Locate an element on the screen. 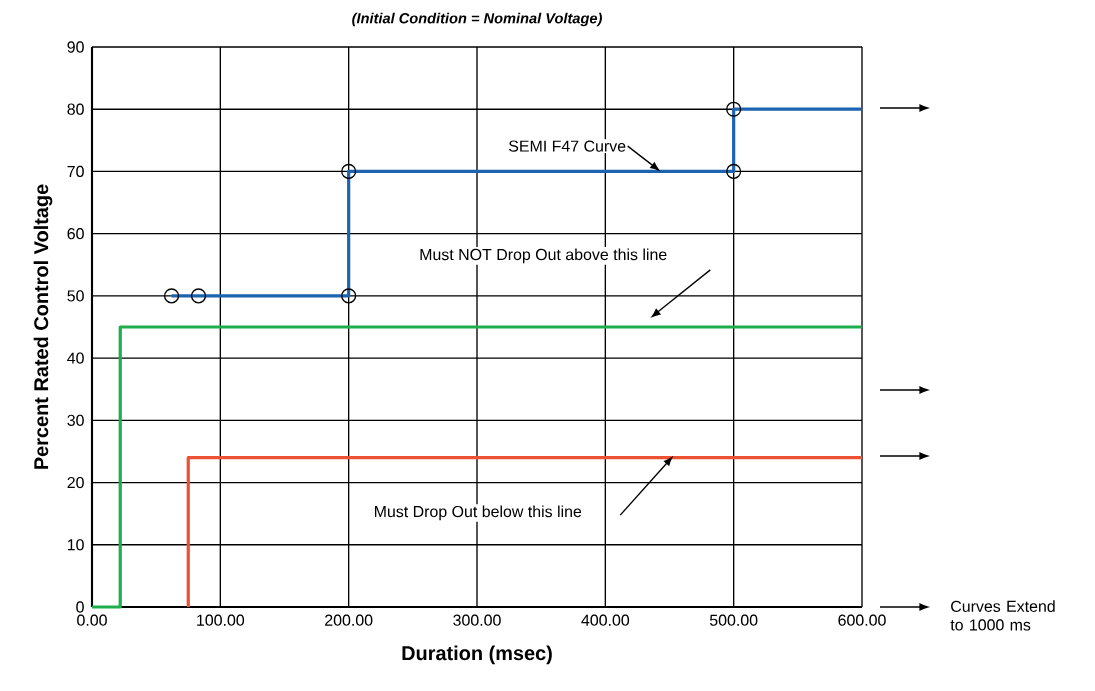  annotation: SEMI F47 Curve is located at coordinates (567, 146).